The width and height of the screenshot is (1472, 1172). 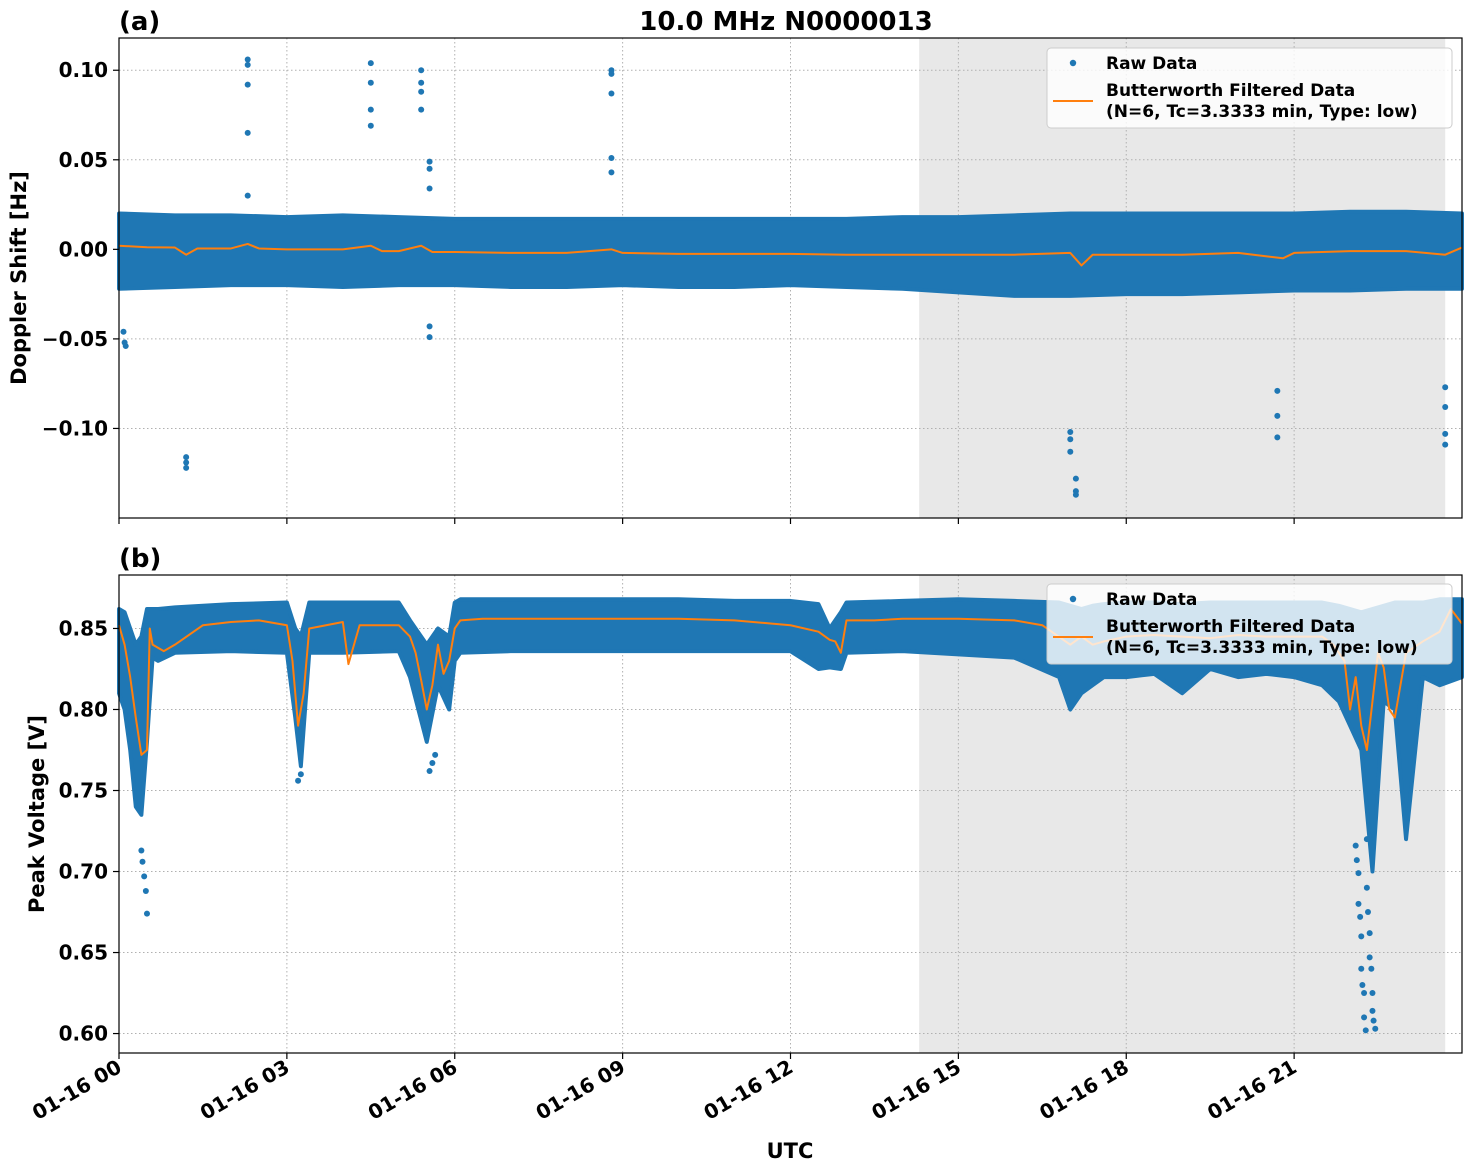 I want to click on x-tick-label: 01-16 03, so click(x=245, y=1090).